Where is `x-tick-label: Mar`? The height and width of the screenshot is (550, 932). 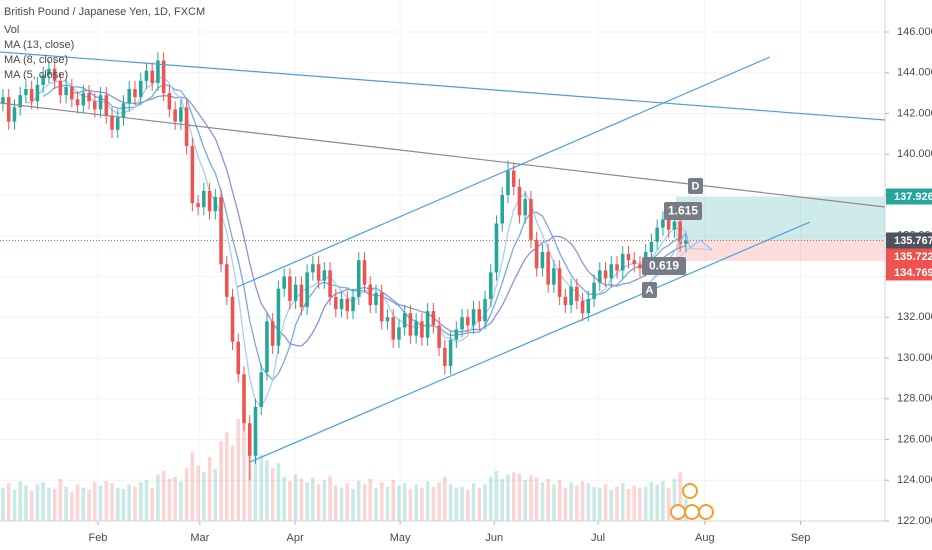
x-tick-label: Mar is located at coordinates (199, 538).